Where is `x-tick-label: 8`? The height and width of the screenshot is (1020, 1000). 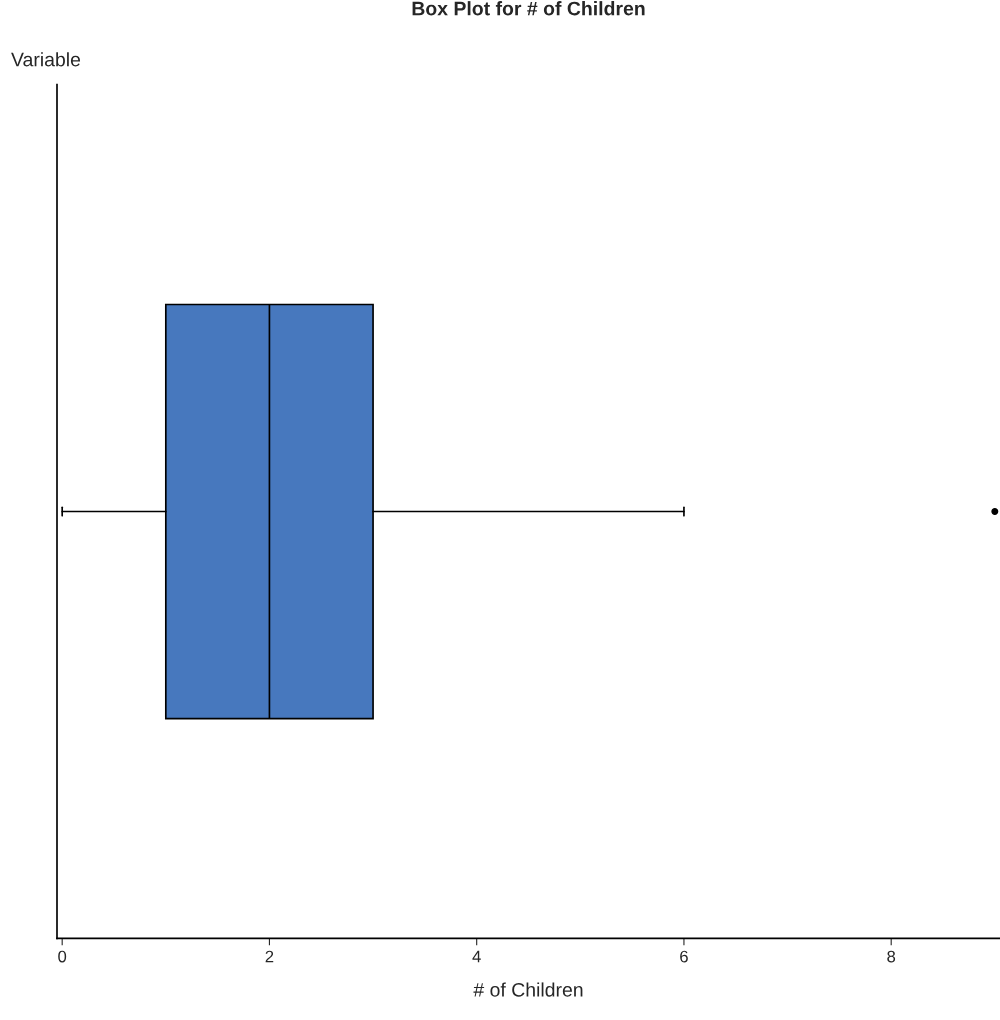 x-tick-label: 8 is located at coordinates (891, 956).